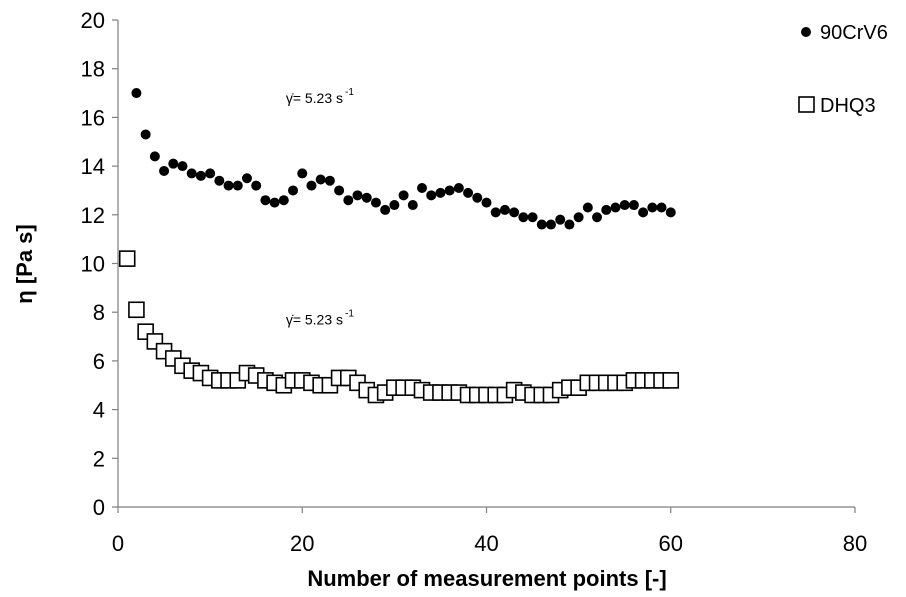 The height and width of the screenshot is (597, 906). What do you see at coordinates (806, 104) in the screenshot?
I see `legend-marker-DHQ3` at bounding box center [806, 104].